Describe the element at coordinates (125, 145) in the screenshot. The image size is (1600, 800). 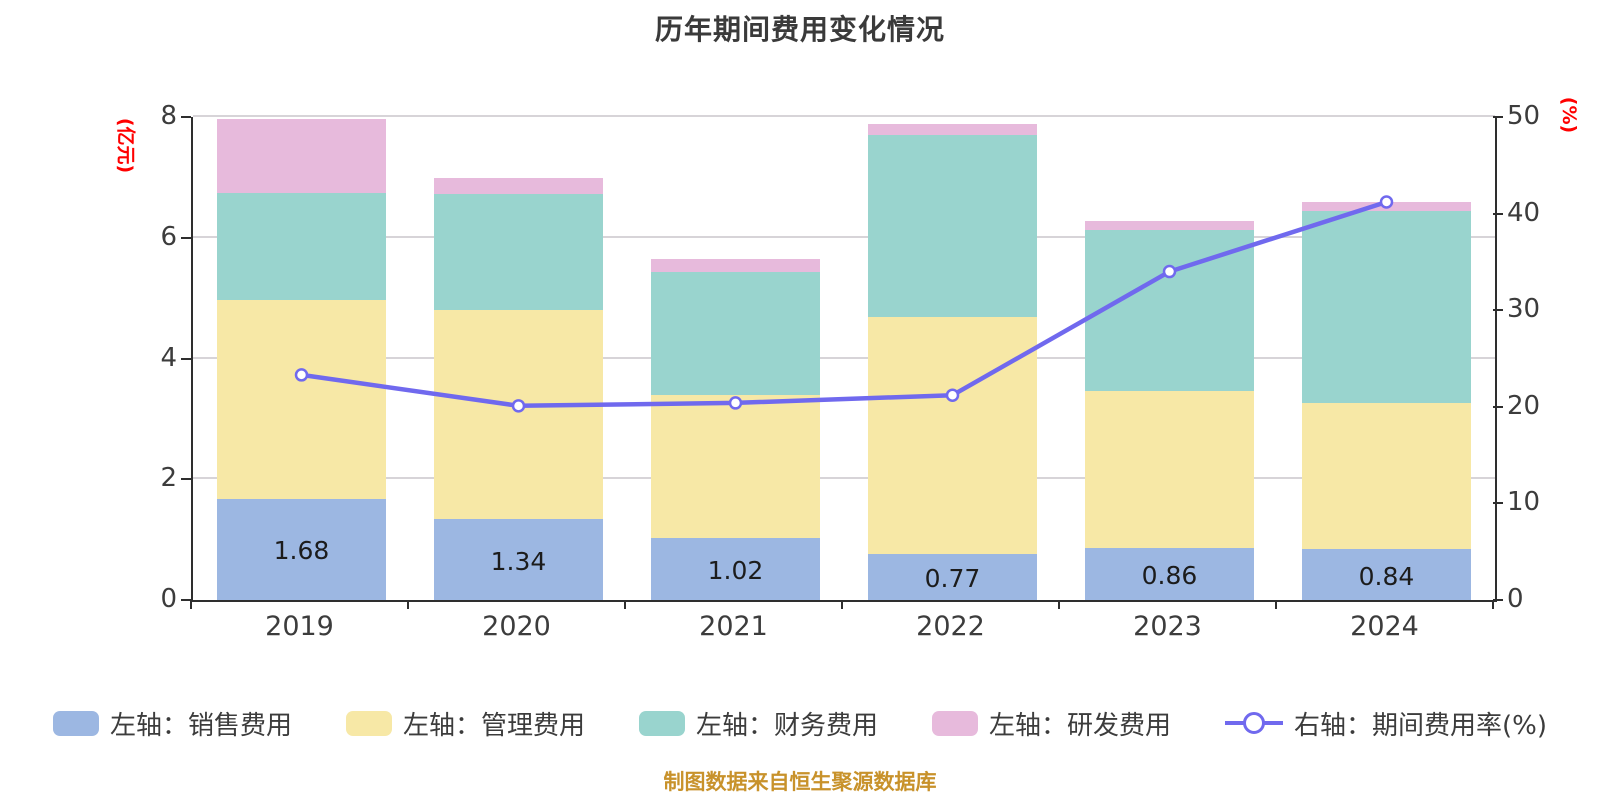
I see `left-axis-unit-label: (亿元)` at that location.